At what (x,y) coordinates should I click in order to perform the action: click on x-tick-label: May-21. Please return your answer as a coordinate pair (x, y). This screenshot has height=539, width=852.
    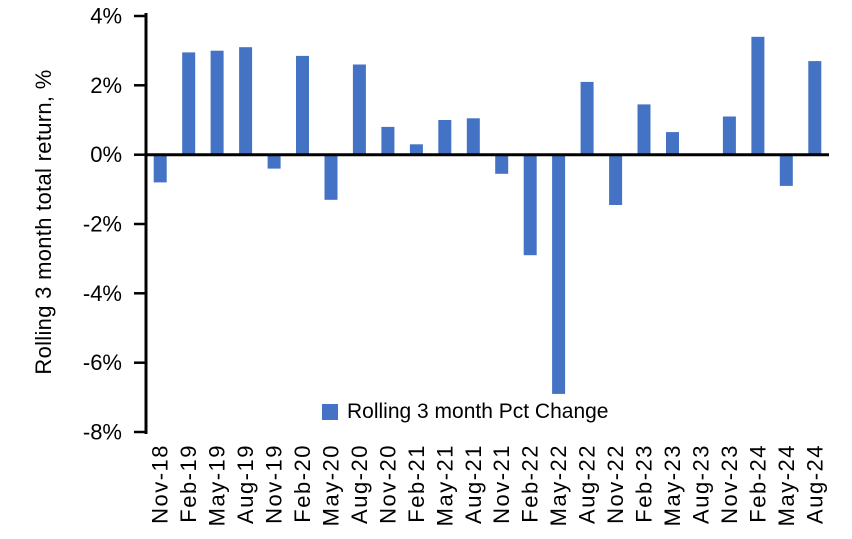
    Looking at the image, I should click on (444, 485).